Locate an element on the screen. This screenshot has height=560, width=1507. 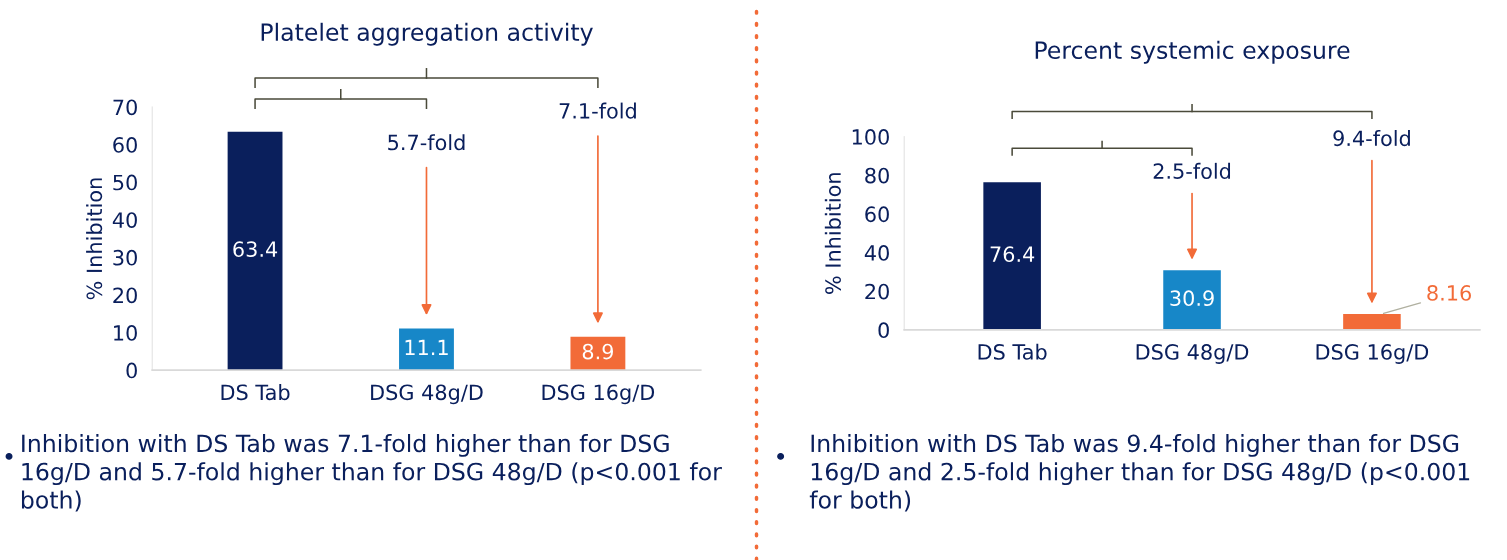
data-label: 63.4 is located at coordinates (255, 249).